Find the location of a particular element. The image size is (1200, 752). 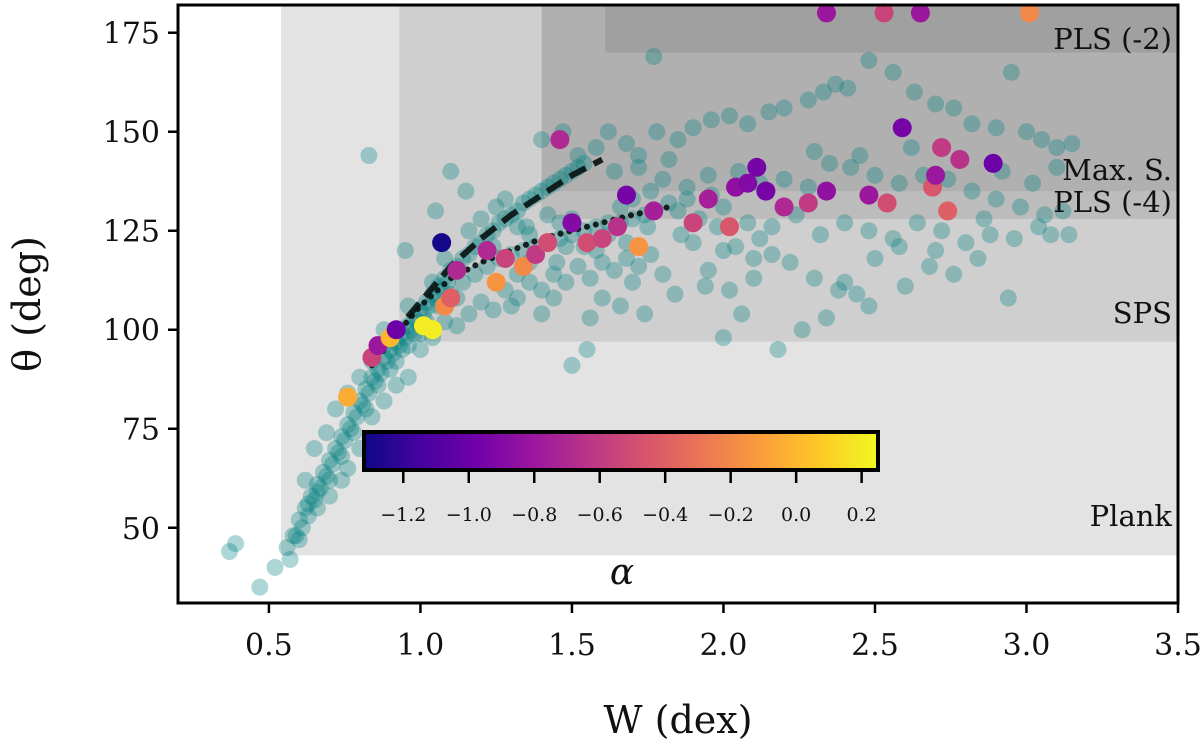

region-label-pls-4: PLS (-4) is located at coordinates (1112, 202).